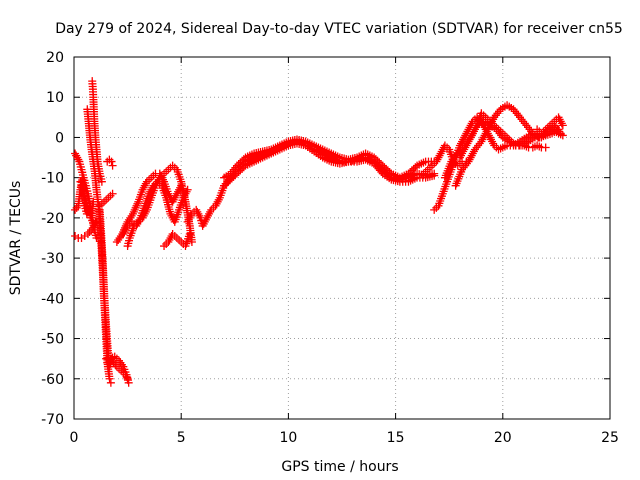 The image size is (640, 480). I want to click on x-tick-label: 0, so click(74, 438).